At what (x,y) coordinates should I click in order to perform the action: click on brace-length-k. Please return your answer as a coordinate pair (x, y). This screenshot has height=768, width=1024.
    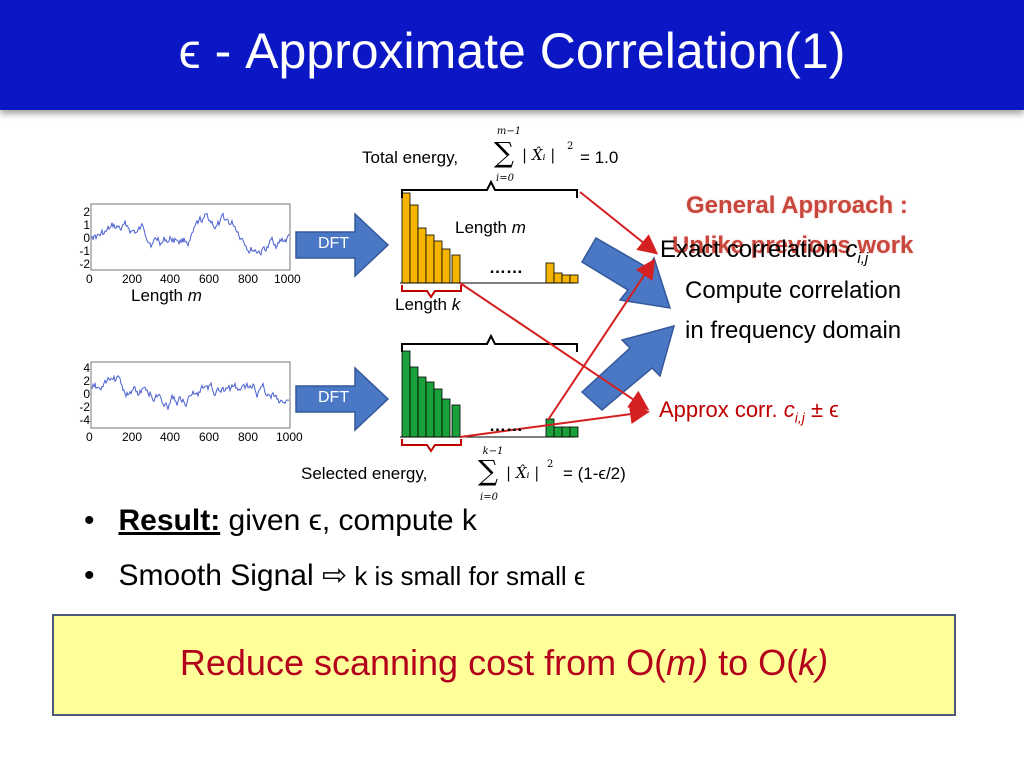
    Looking at the image, I should click on (431, 292).